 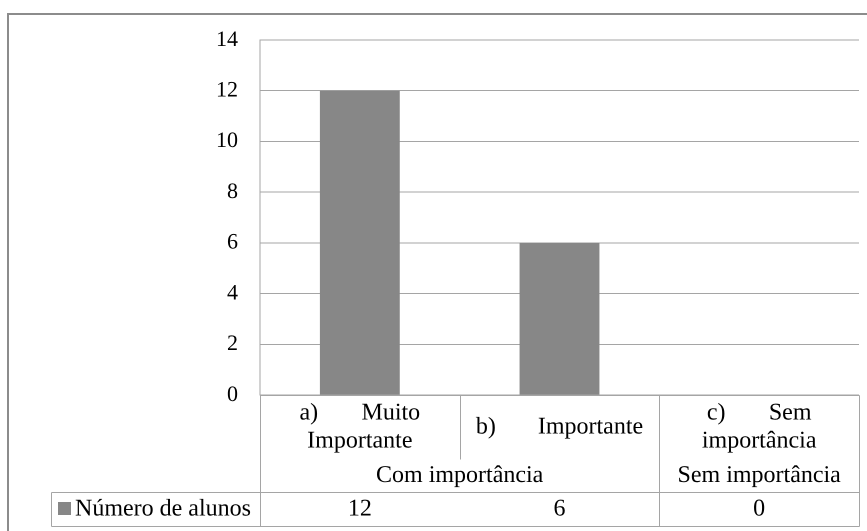 I want to click on text: Com importância, so click(x=460, y=475).